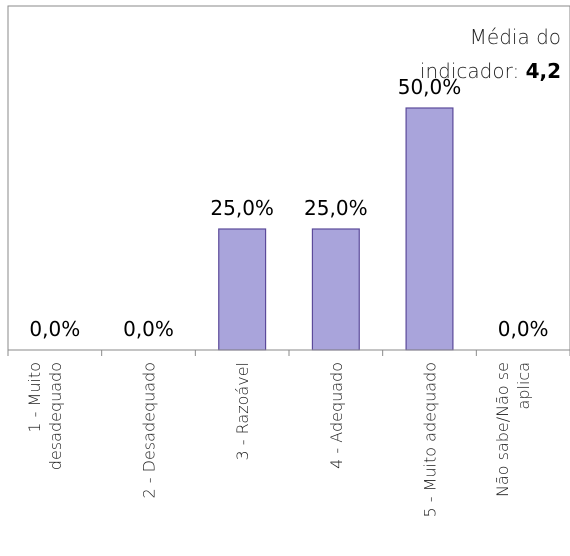 This screenshot has width=570, height=556. I want to click on annotation-line-1: Média do, so click(515, 37).